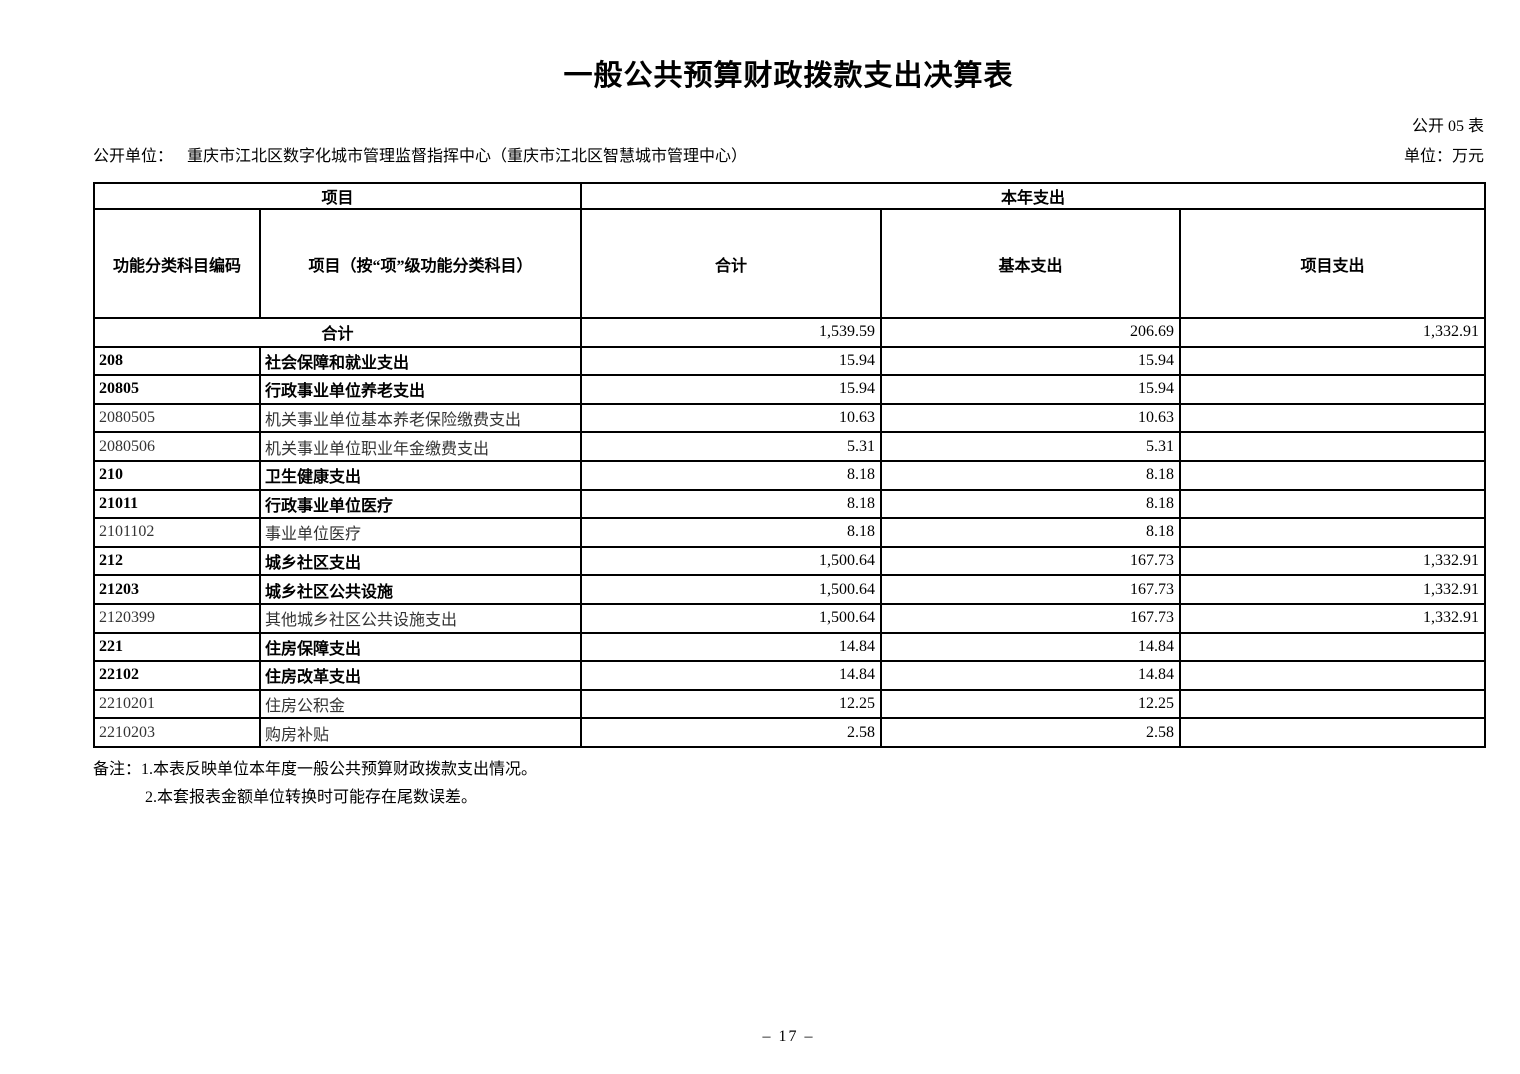 The height and width of the screenshot is (1074, 1520). Describe the element at coordinates (420, 446) in the screenshot. I see `row-name-cell: 机关事业单位职业年金缴费支出` at that location.